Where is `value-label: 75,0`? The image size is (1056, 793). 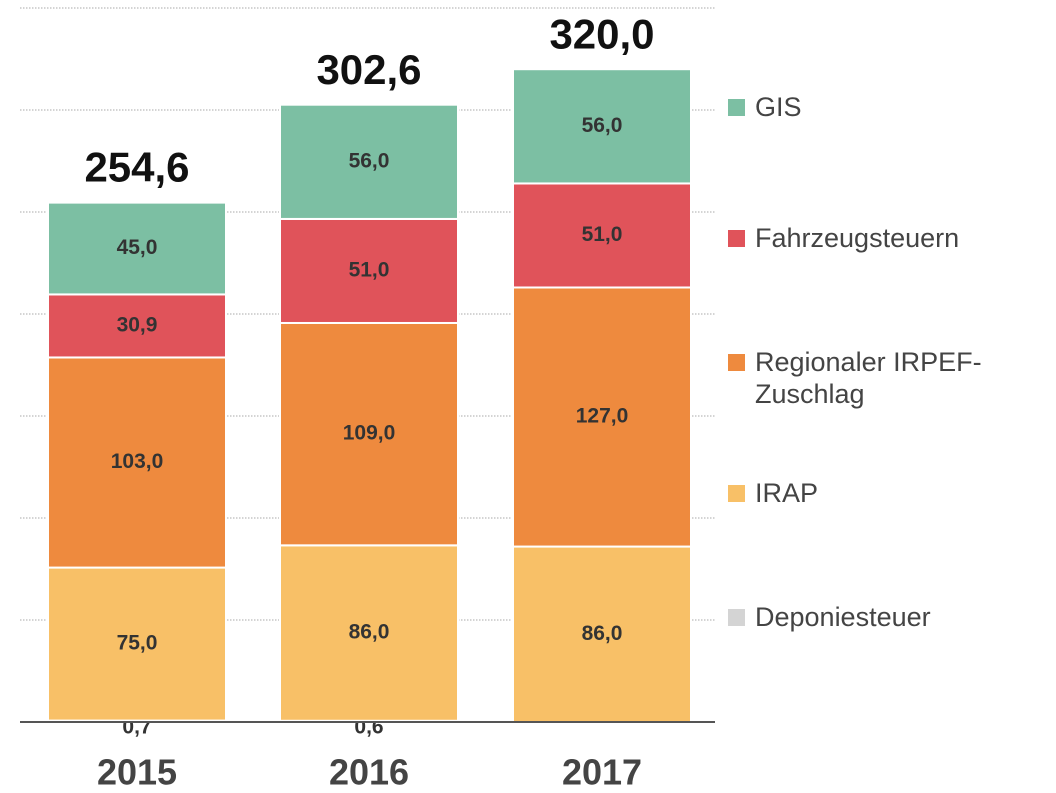 value-label: 75,0 is located at coordinates (137, 643).